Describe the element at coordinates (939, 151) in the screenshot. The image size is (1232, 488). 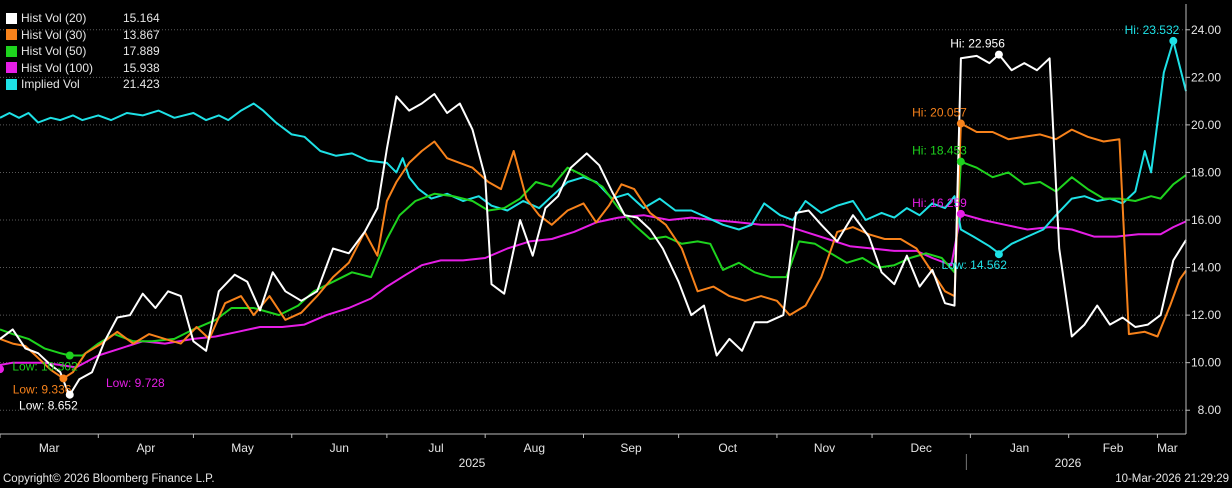
I see `extreme-label: Hi: 18.453` at that location.